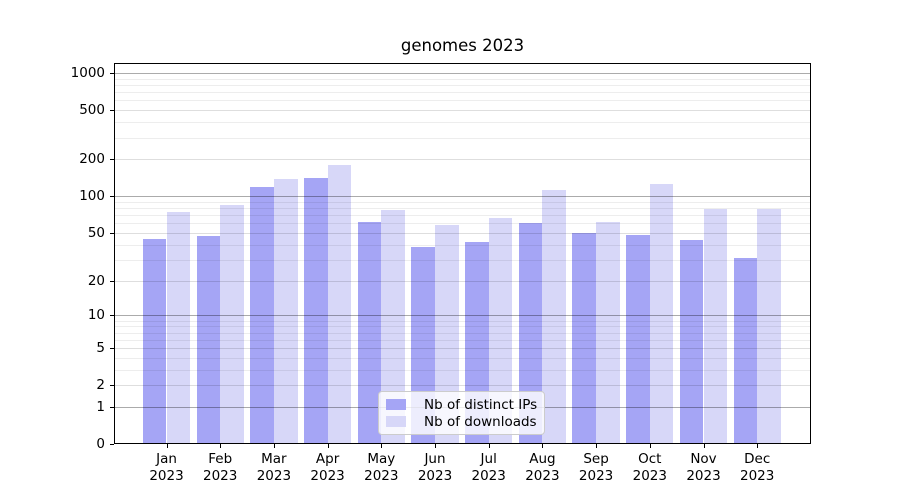 This screenshot has height=500, width=900. What do you see at coordinates (96, 315) in the screenshot?
I see `ytick-label-10: 10` at bounding box center [96, 315].